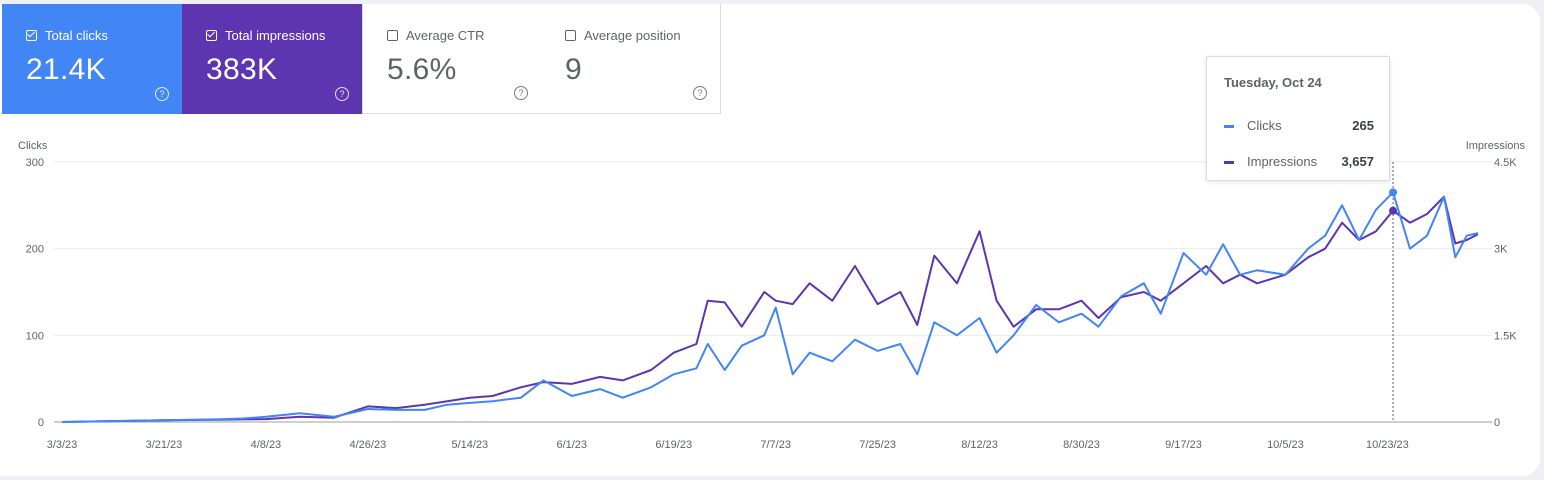  Describe the element at coordinates (1264, 125) in the screenshot. I see `tooltip-clicks-label: Clicks` at that location.